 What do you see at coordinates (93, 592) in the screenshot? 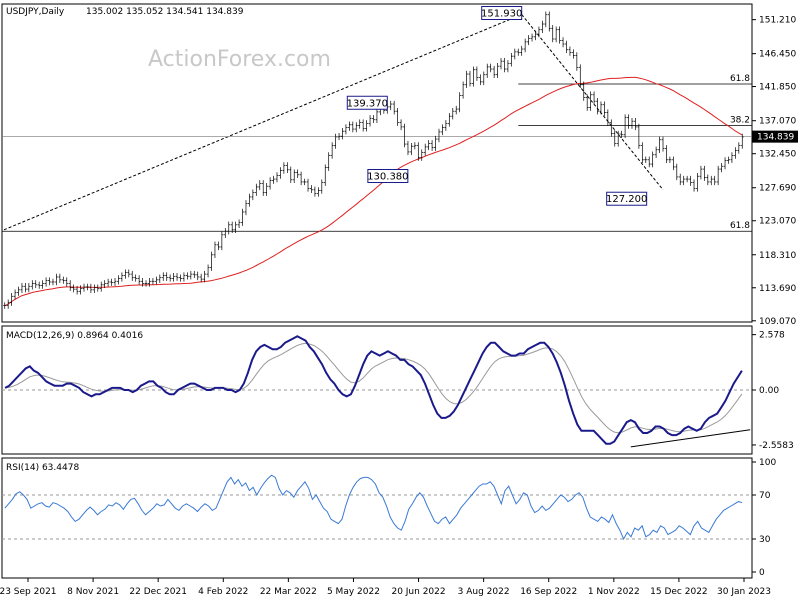
I see `x-tick-label: 8 Nov 2021` at bounding box center [93, 592].